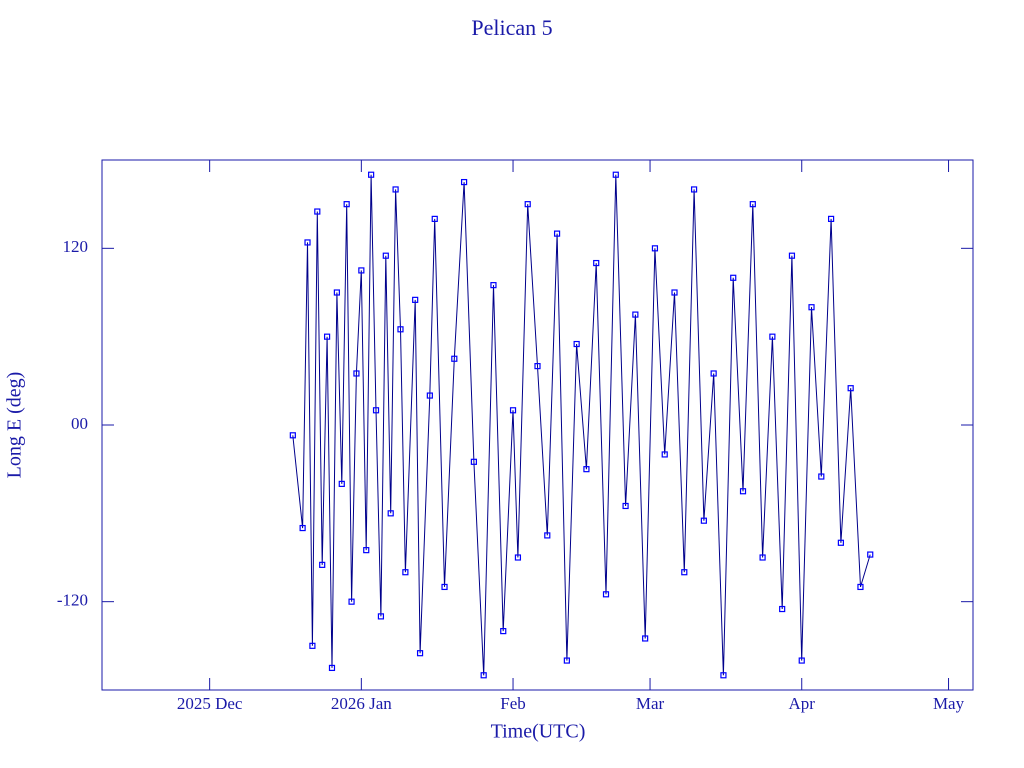 Image resolution: width=1024 pixels, height=768 pixels. Describe the element at coordinates (650, 703) in the screenshot. I see `x-tick-label: Mar` at that location.